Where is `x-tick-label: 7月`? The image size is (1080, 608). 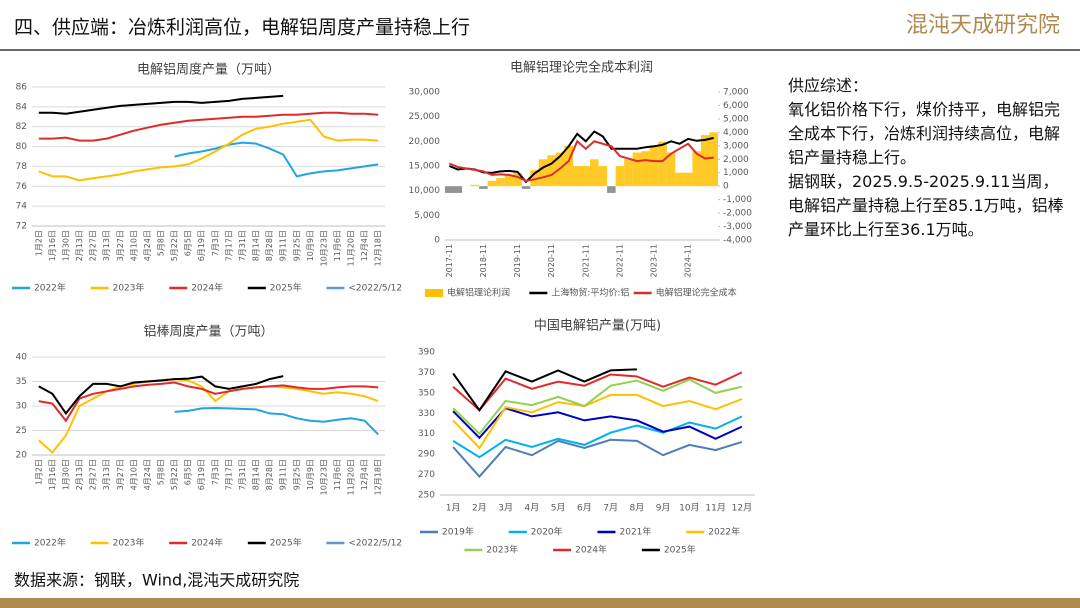
x-tick-label: 7月 is located at coordinates (610, 508).